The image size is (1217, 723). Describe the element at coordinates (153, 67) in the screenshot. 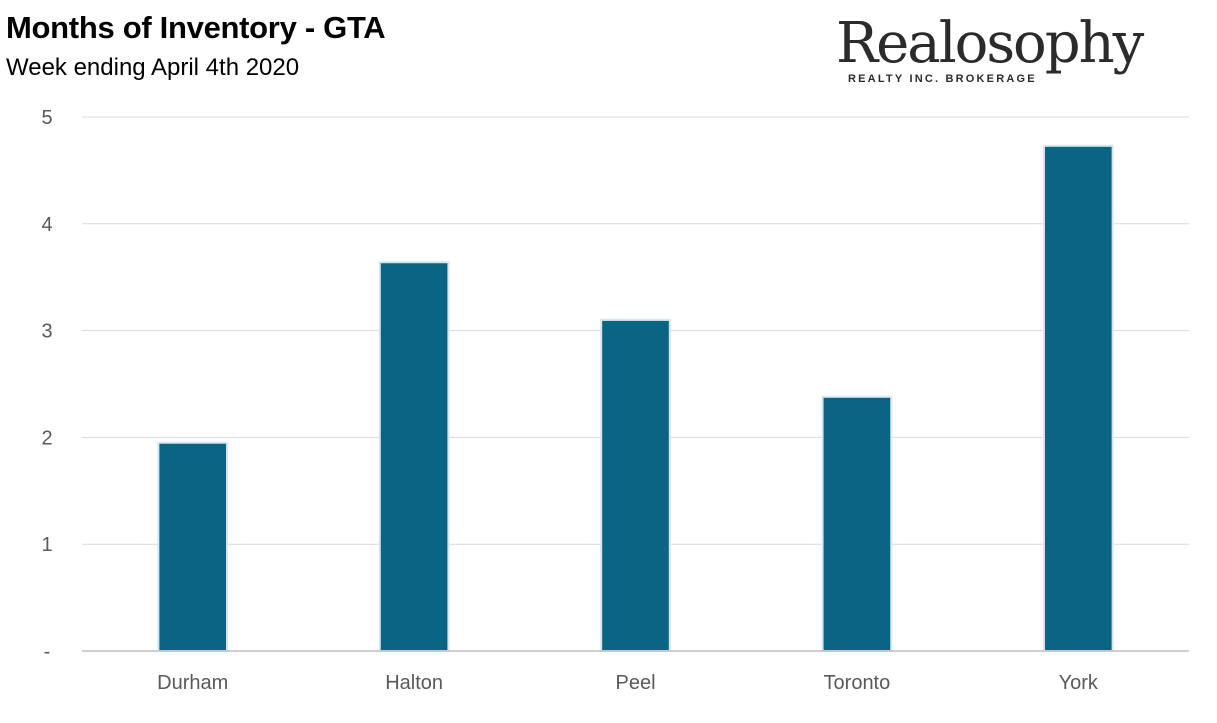

I see `chart-subtitle: Week ending April 4th 2020` at that location.